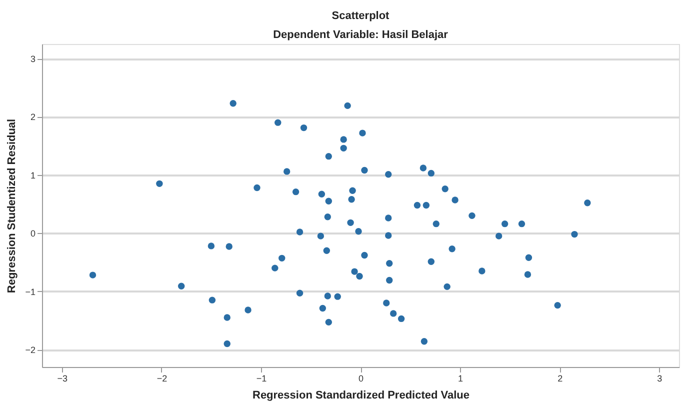  What do you see at coordinates (12, 206) in the screenshot?
I see `y-axis-title: Regression Studentized Residual` at bounding box center [12, 206].